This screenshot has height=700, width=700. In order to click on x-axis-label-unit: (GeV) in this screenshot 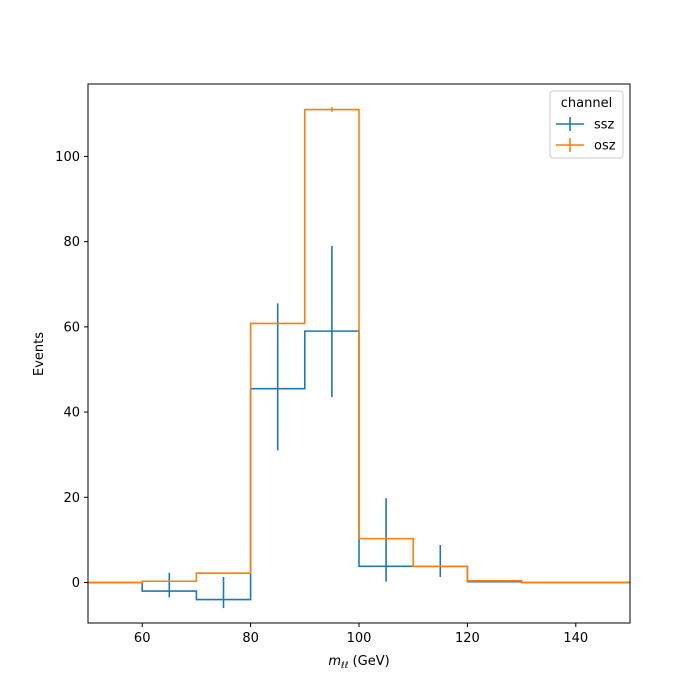, I will do `click(368, 661)`.